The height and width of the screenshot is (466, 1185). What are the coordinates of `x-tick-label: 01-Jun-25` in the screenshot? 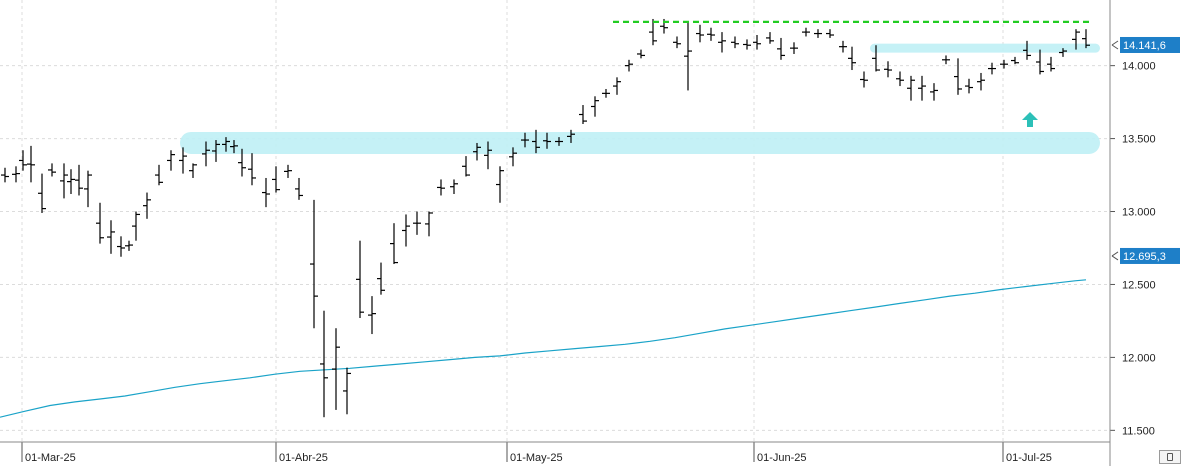 It's located at (782, 458).